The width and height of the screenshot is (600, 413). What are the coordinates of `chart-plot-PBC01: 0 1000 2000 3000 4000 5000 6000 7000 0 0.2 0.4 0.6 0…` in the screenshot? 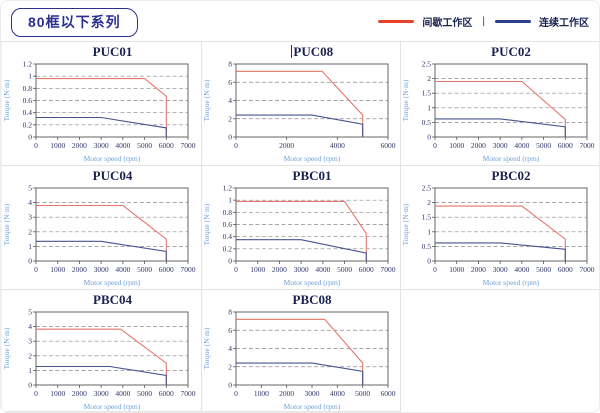 It's located at (299, 236).